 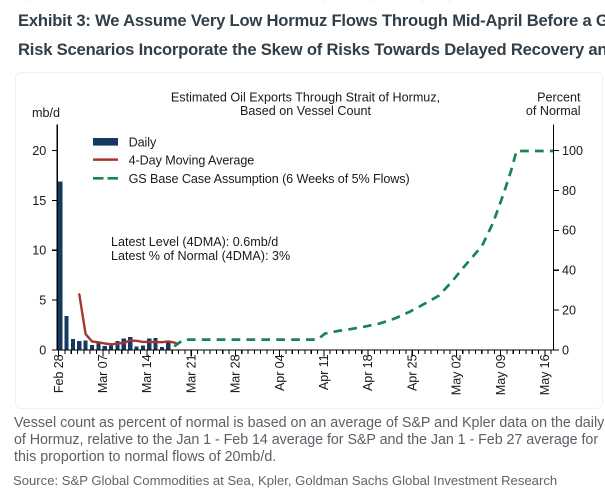 What do you see at coordinates (457, 374) in the screenshot?
I see `svg-text: May 02` at bounding box center [457, 374].